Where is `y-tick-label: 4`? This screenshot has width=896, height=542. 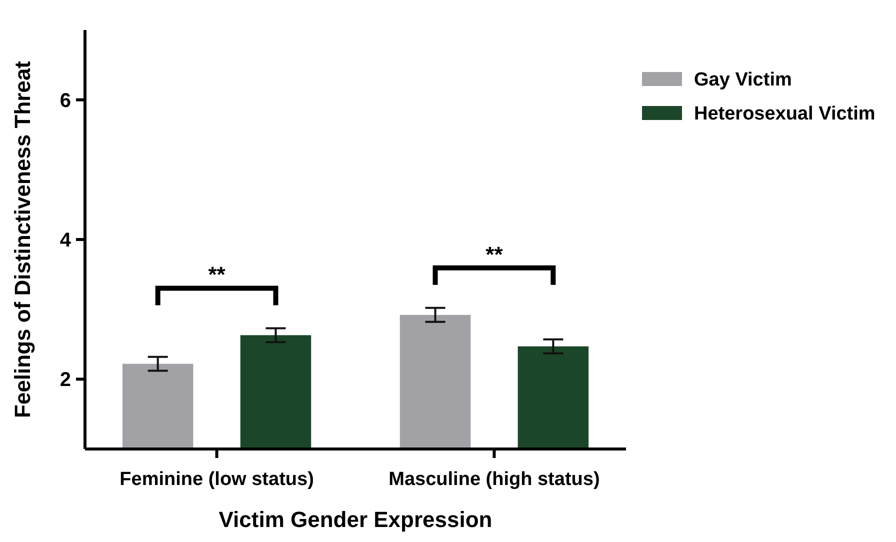
y-tick-label: 4 is located at coordinates (66, 241).